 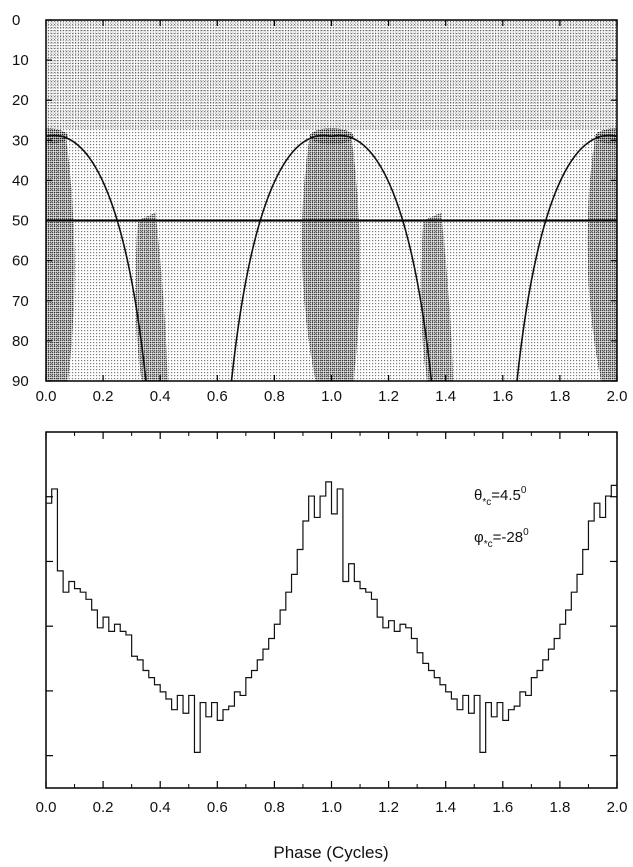 I want to click on y-tick-label: 60, so click(x=20, y=261).